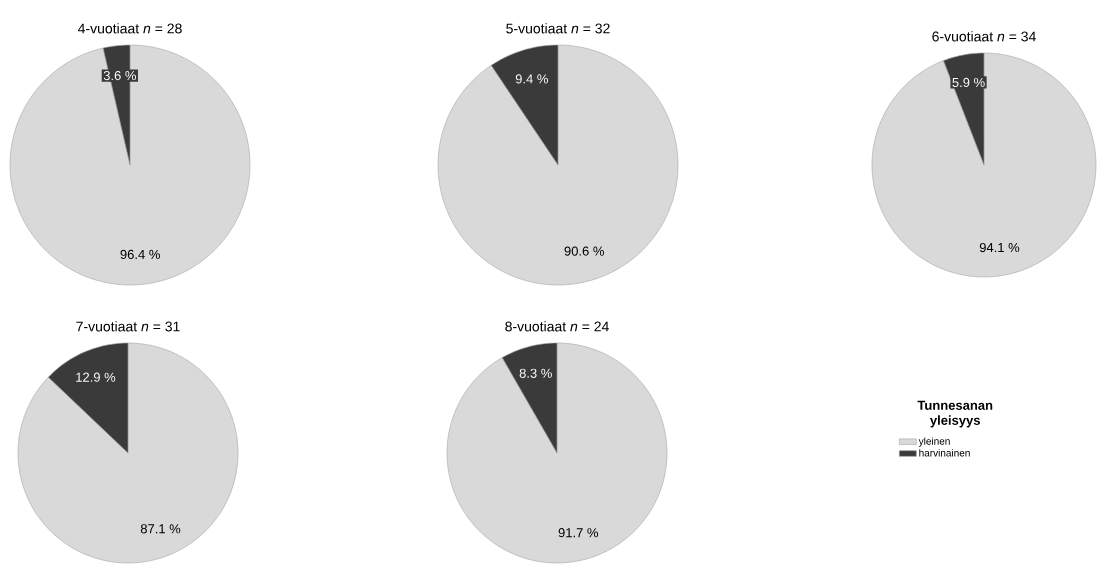 The width and height of the screenshot is (1101, 567). I want to click on data-label: 96.4 %, so click(140, 254).